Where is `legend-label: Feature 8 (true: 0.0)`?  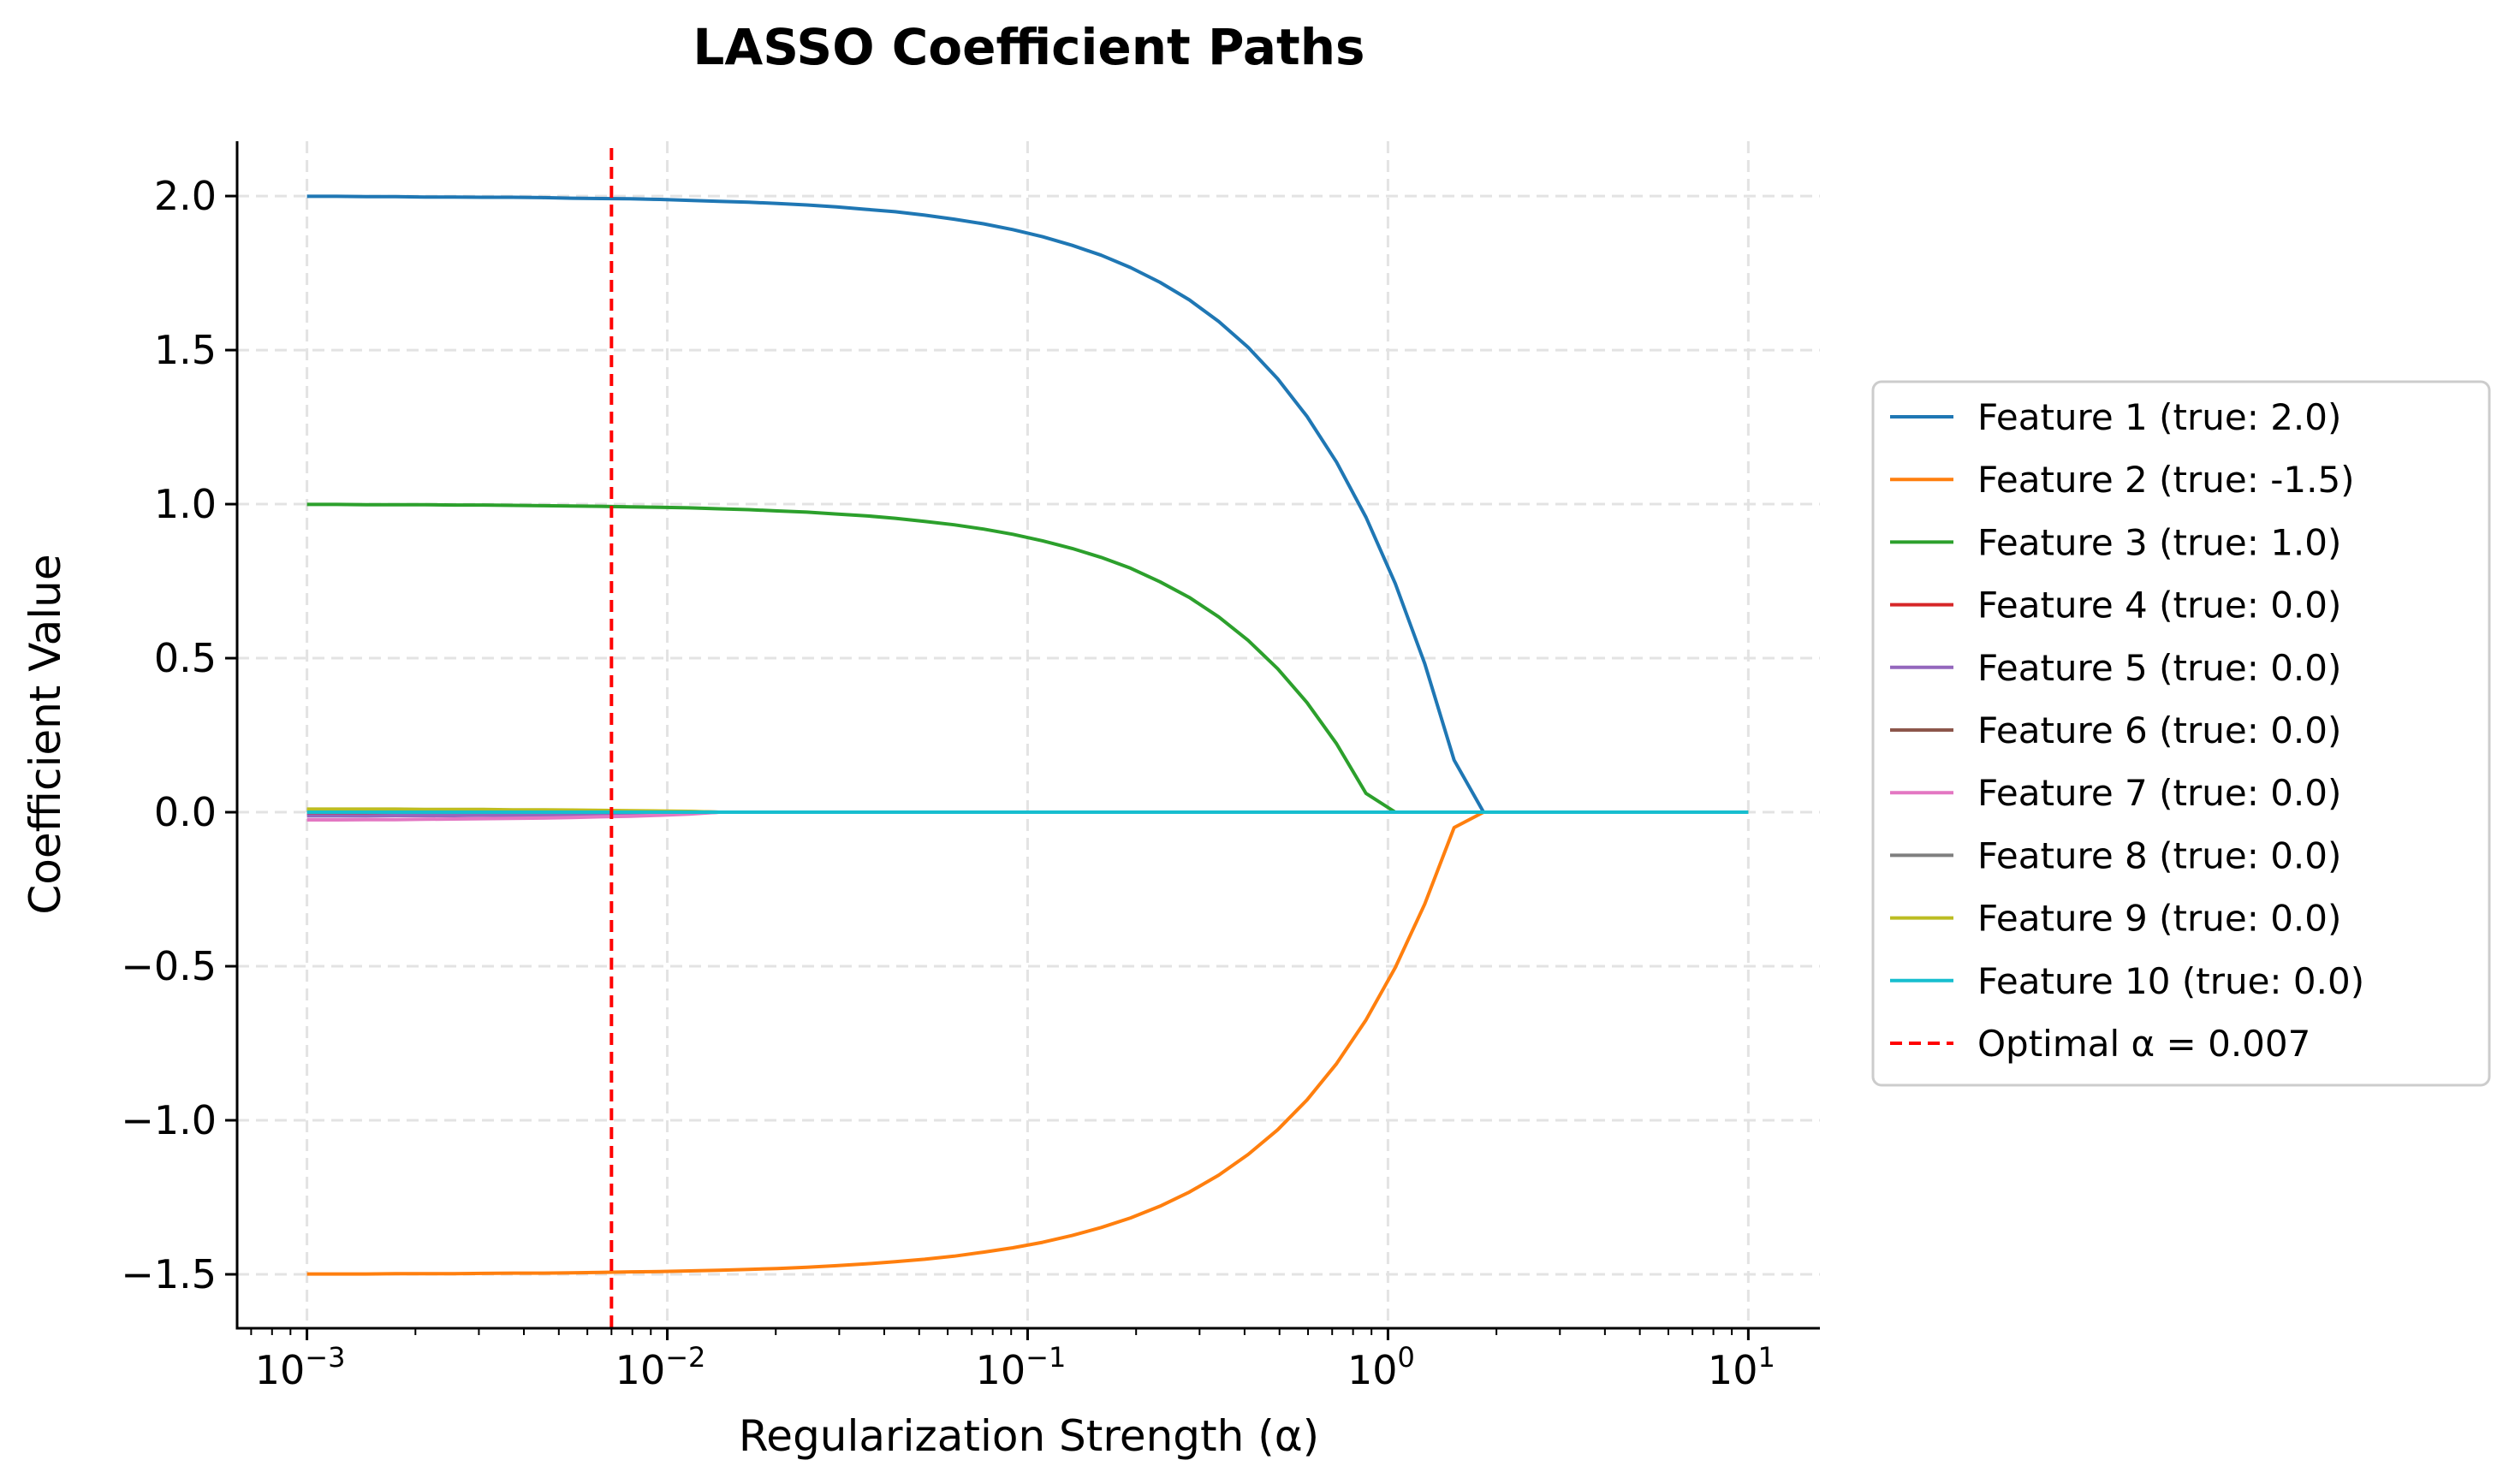
legend-label: Feature 8 (true: 0.0) is located at coordinates (2159, 855).